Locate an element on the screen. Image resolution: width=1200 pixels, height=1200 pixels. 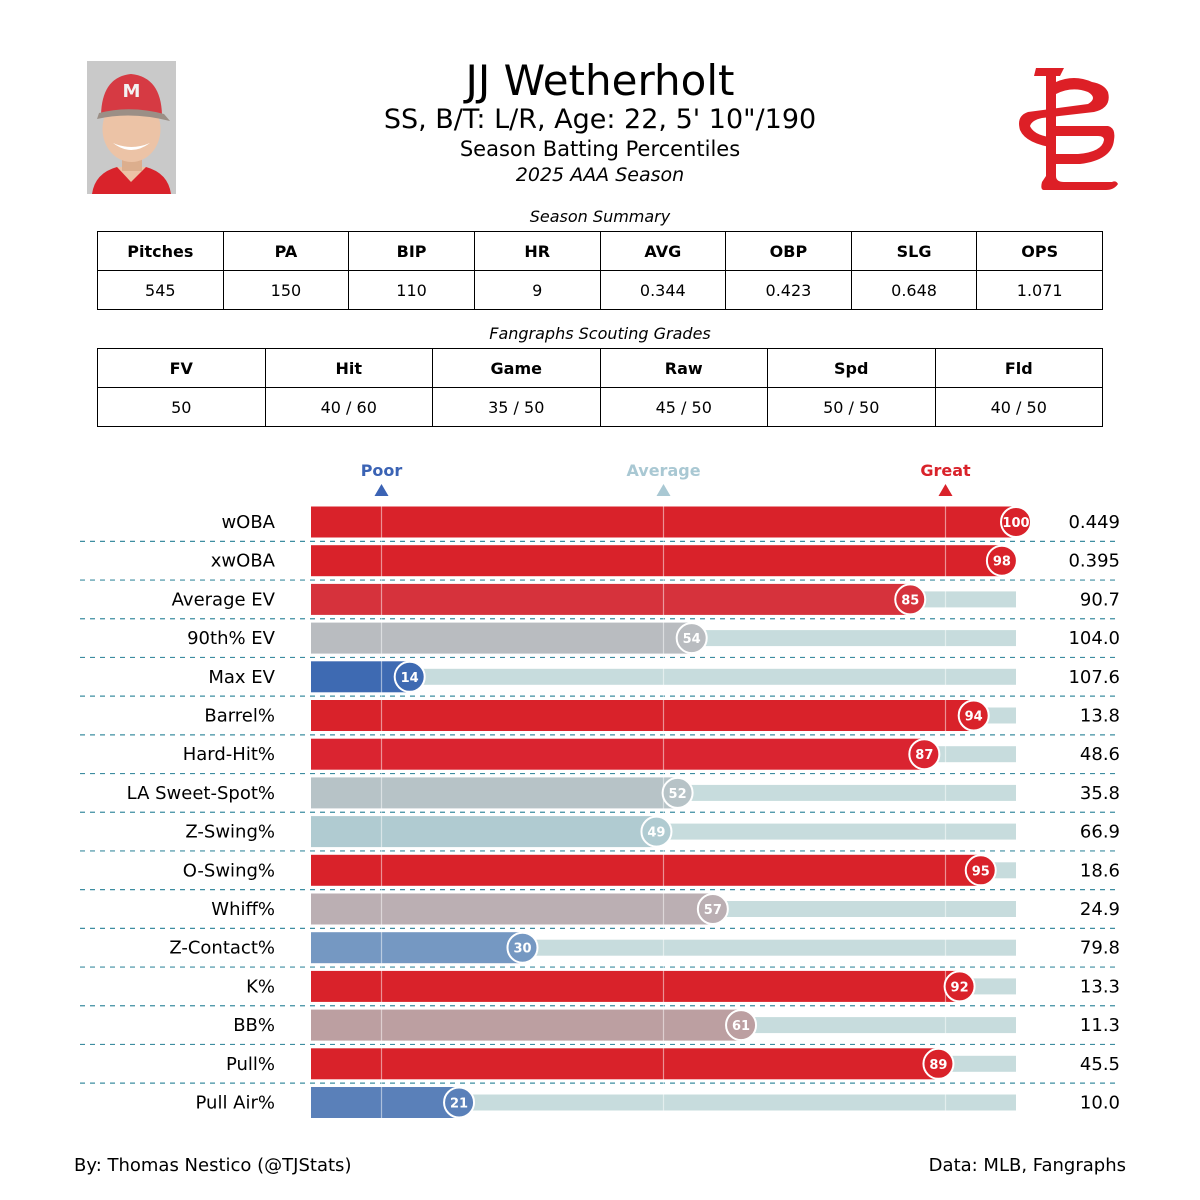
percentile-circle-bb is located at coordinates (741, 1025).